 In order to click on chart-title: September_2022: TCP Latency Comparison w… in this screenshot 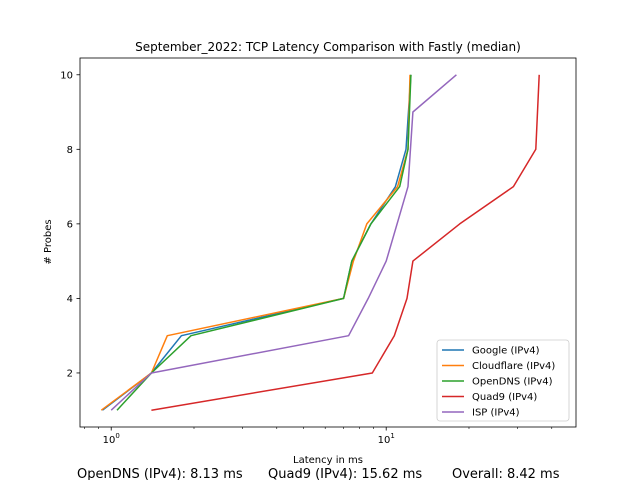, I will do `click(328, 47)`.